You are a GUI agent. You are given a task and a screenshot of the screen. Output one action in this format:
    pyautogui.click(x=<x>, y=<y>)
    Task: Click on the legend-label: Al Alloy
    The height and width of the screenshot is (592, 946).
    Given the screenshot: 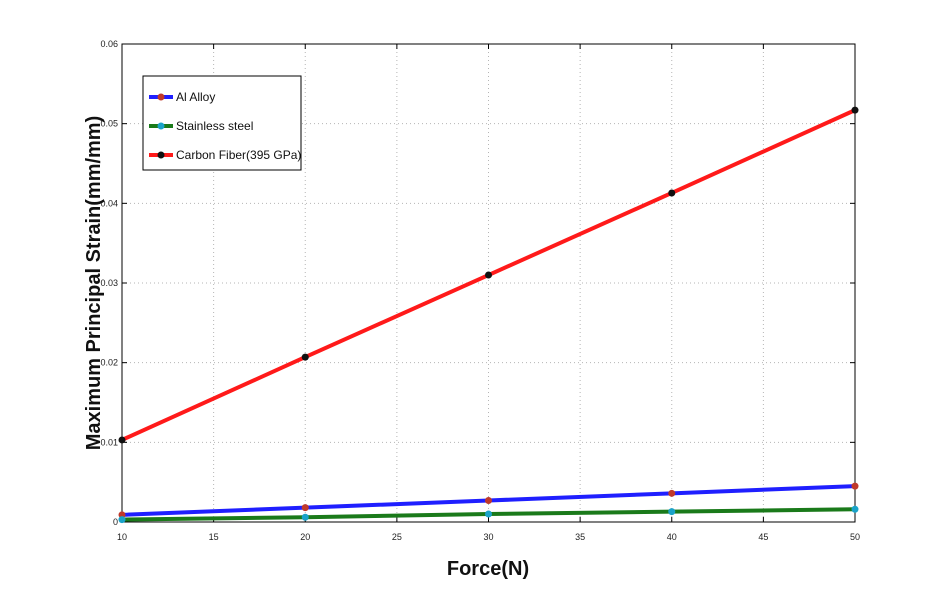 What is the action you would take?
    pyautogui.click(x=195, y=97)
    